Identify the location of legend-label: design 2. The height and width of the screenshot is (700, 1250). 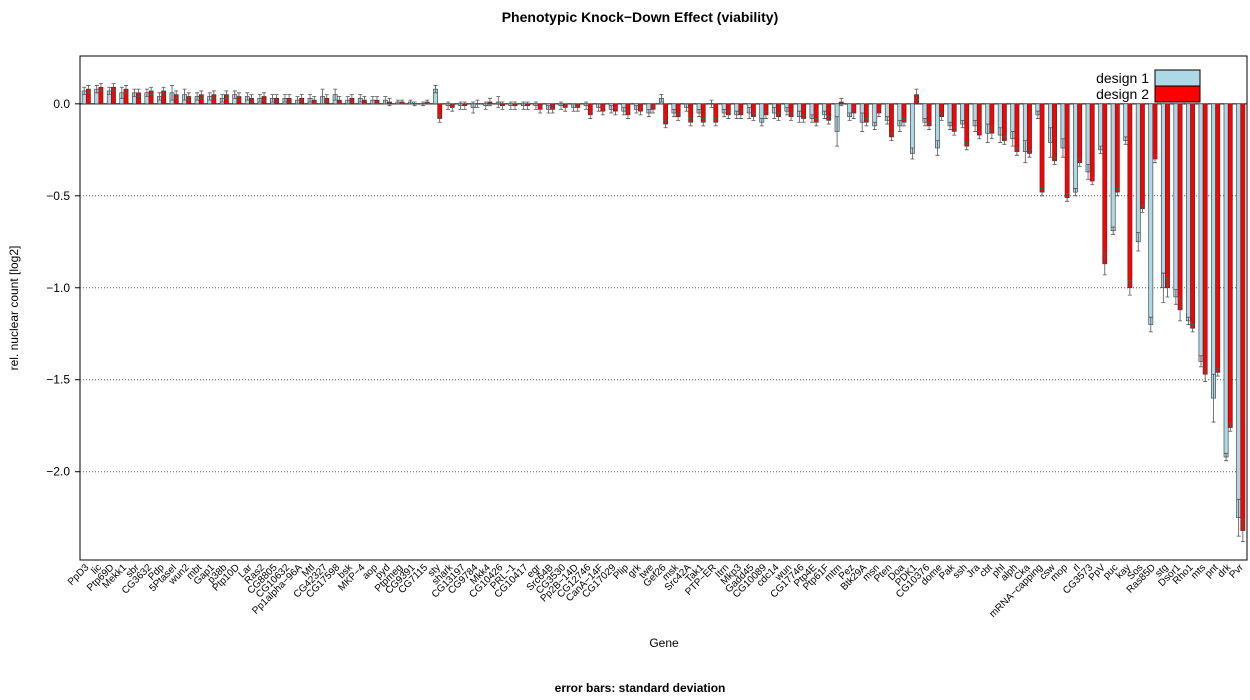
(1122, 94).